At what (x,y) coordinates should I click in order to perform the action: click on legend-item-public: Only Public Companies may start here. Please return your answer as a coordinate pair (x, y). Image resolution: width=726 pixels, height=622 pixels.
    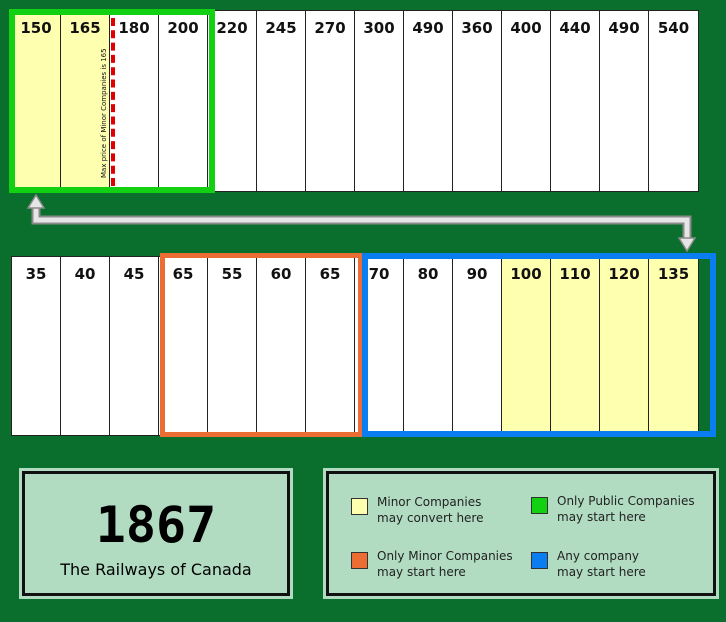
    Looking at the image, I should click on (619, 509).